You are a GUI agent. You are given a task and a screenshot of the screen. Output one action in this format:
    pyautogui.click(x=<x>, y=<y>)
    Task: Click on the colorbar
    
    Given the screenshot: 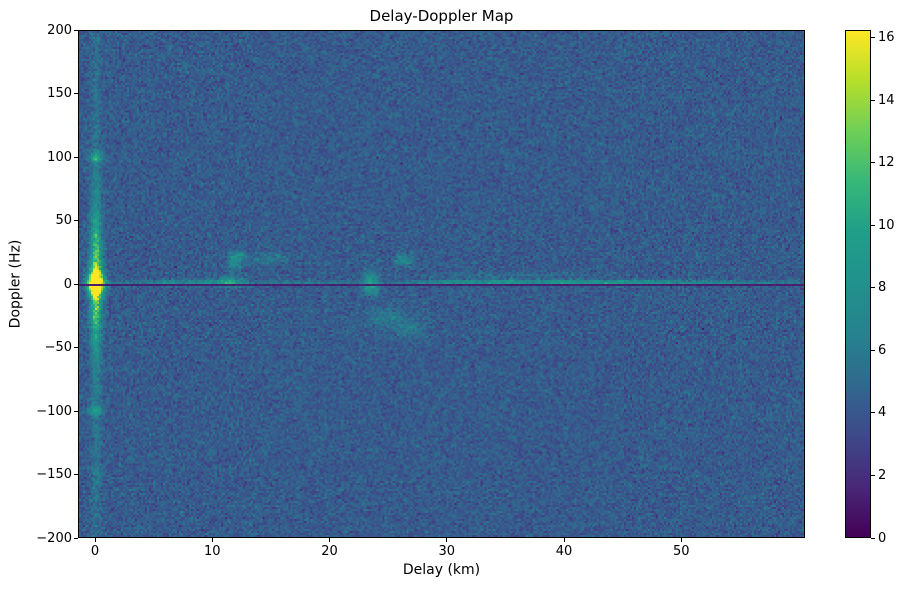 What is the action you would take?
    pyautogui.click(x=858, y=284)
    